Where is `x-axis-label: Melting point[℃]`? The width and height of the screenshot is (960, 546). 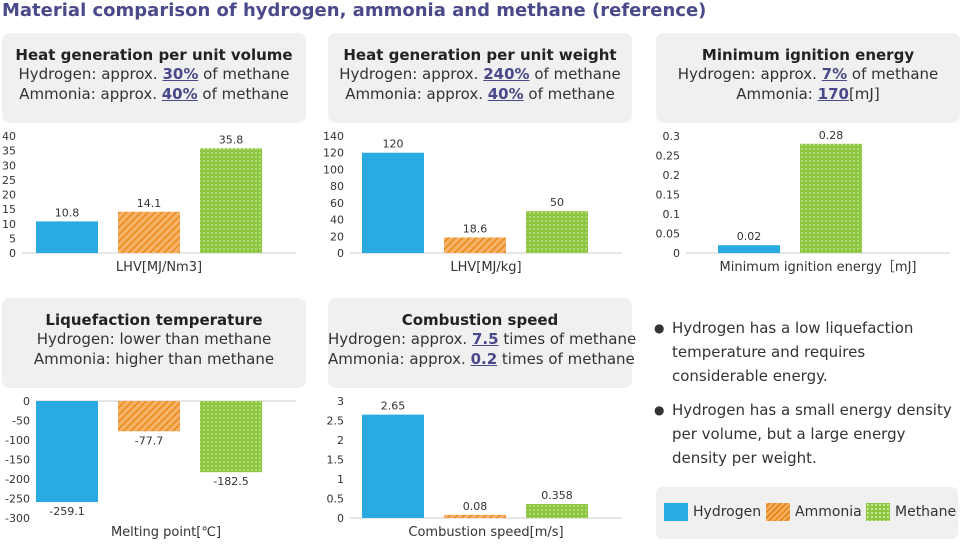 x-axis-label: Melting point[℃] is located at coordinates (166, 532).